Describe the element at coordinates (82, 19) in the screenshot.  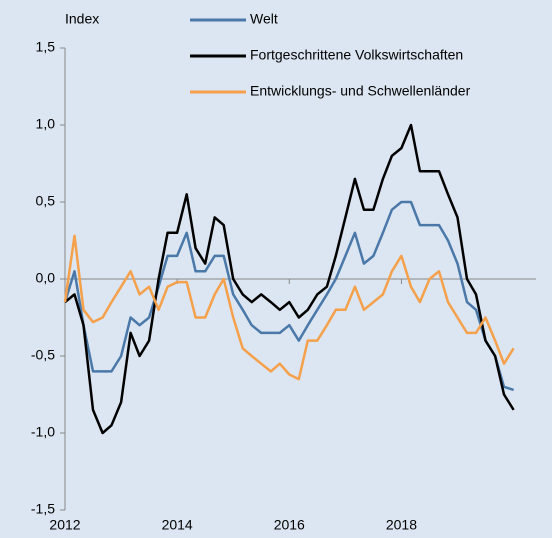
I see `y-axis-label: Index` at that location.